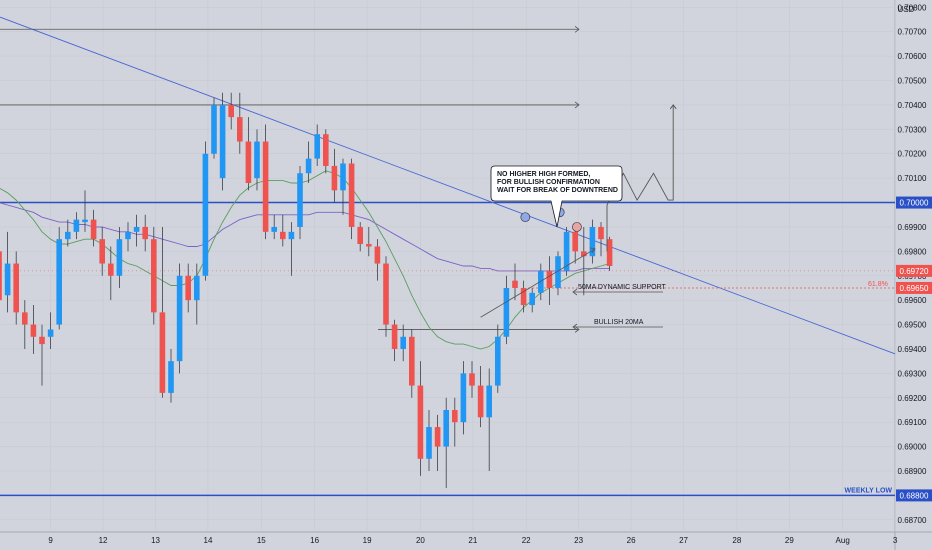 Image resolution: width=932 pixels, height=550 pixels. I want to click on rising-support-line, so click(538, 283).